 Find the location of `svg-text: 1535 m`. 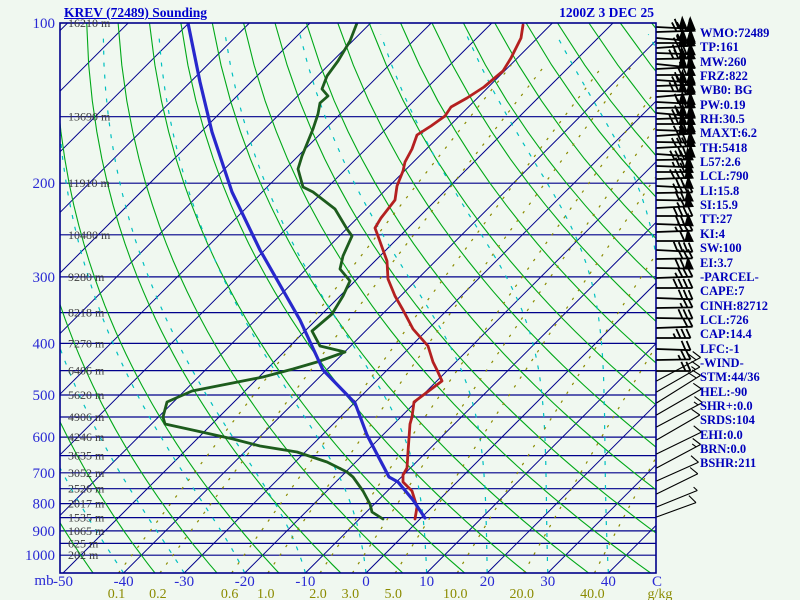

svg-text: 1535 m is located at coordinates (86, 518).